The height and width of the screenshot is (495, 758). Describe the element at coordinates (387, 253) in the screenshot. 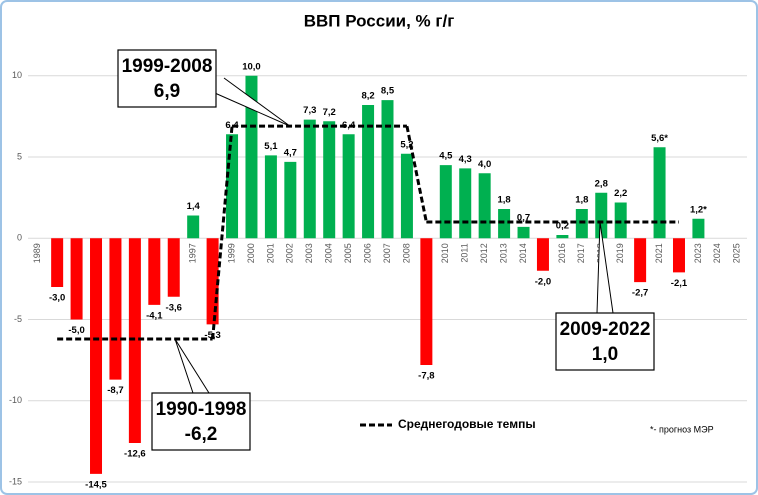

I see `x-tick-label: 2007` at that location.